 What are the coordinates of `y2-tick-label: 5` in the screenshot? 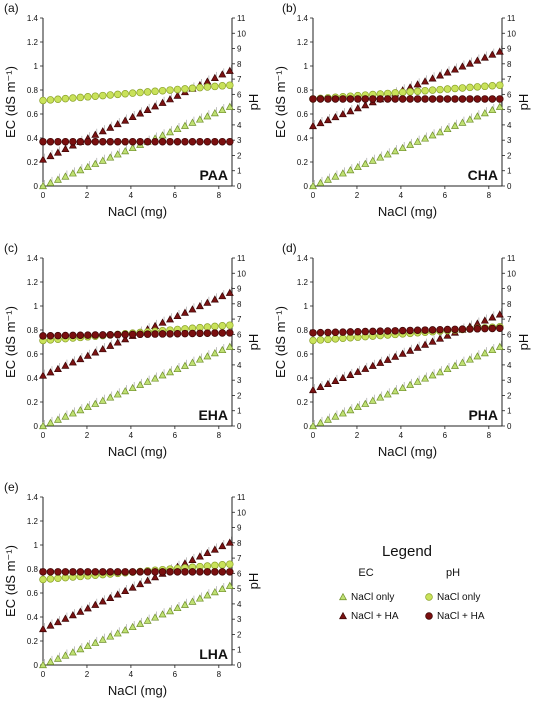 It's located at (239, 589).